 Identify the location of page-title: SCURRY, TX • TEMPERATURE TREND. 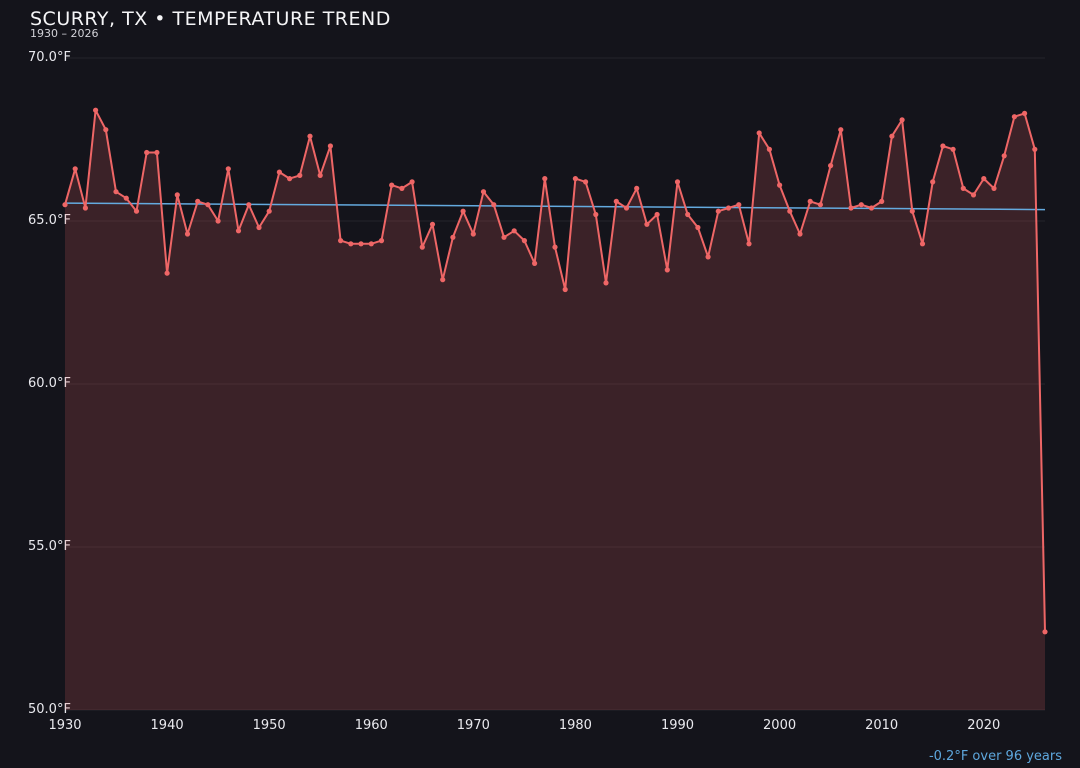
(210, 19).